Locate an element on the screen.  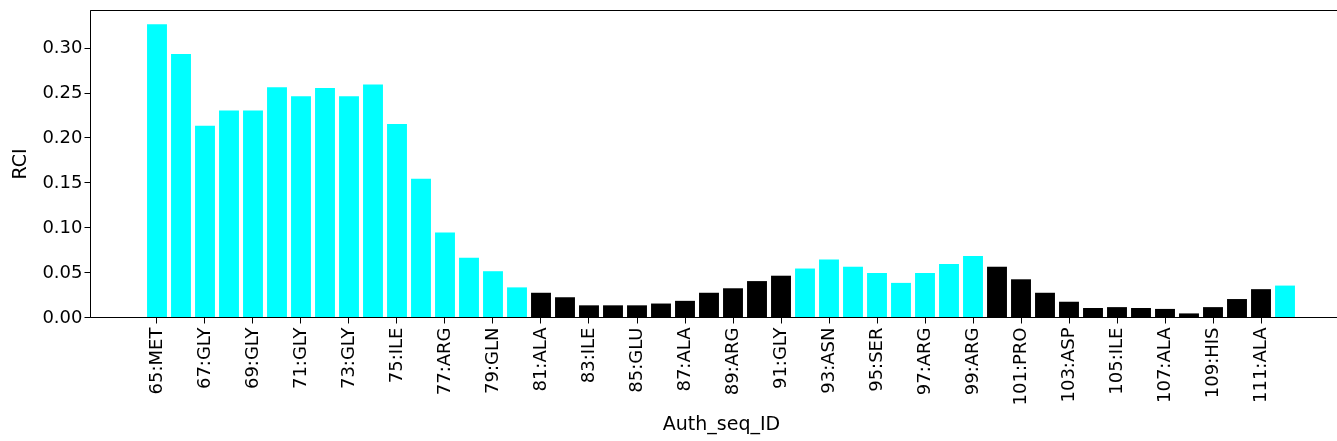
x-tick-label: 91:GLY is located at coordinates (779, 358).